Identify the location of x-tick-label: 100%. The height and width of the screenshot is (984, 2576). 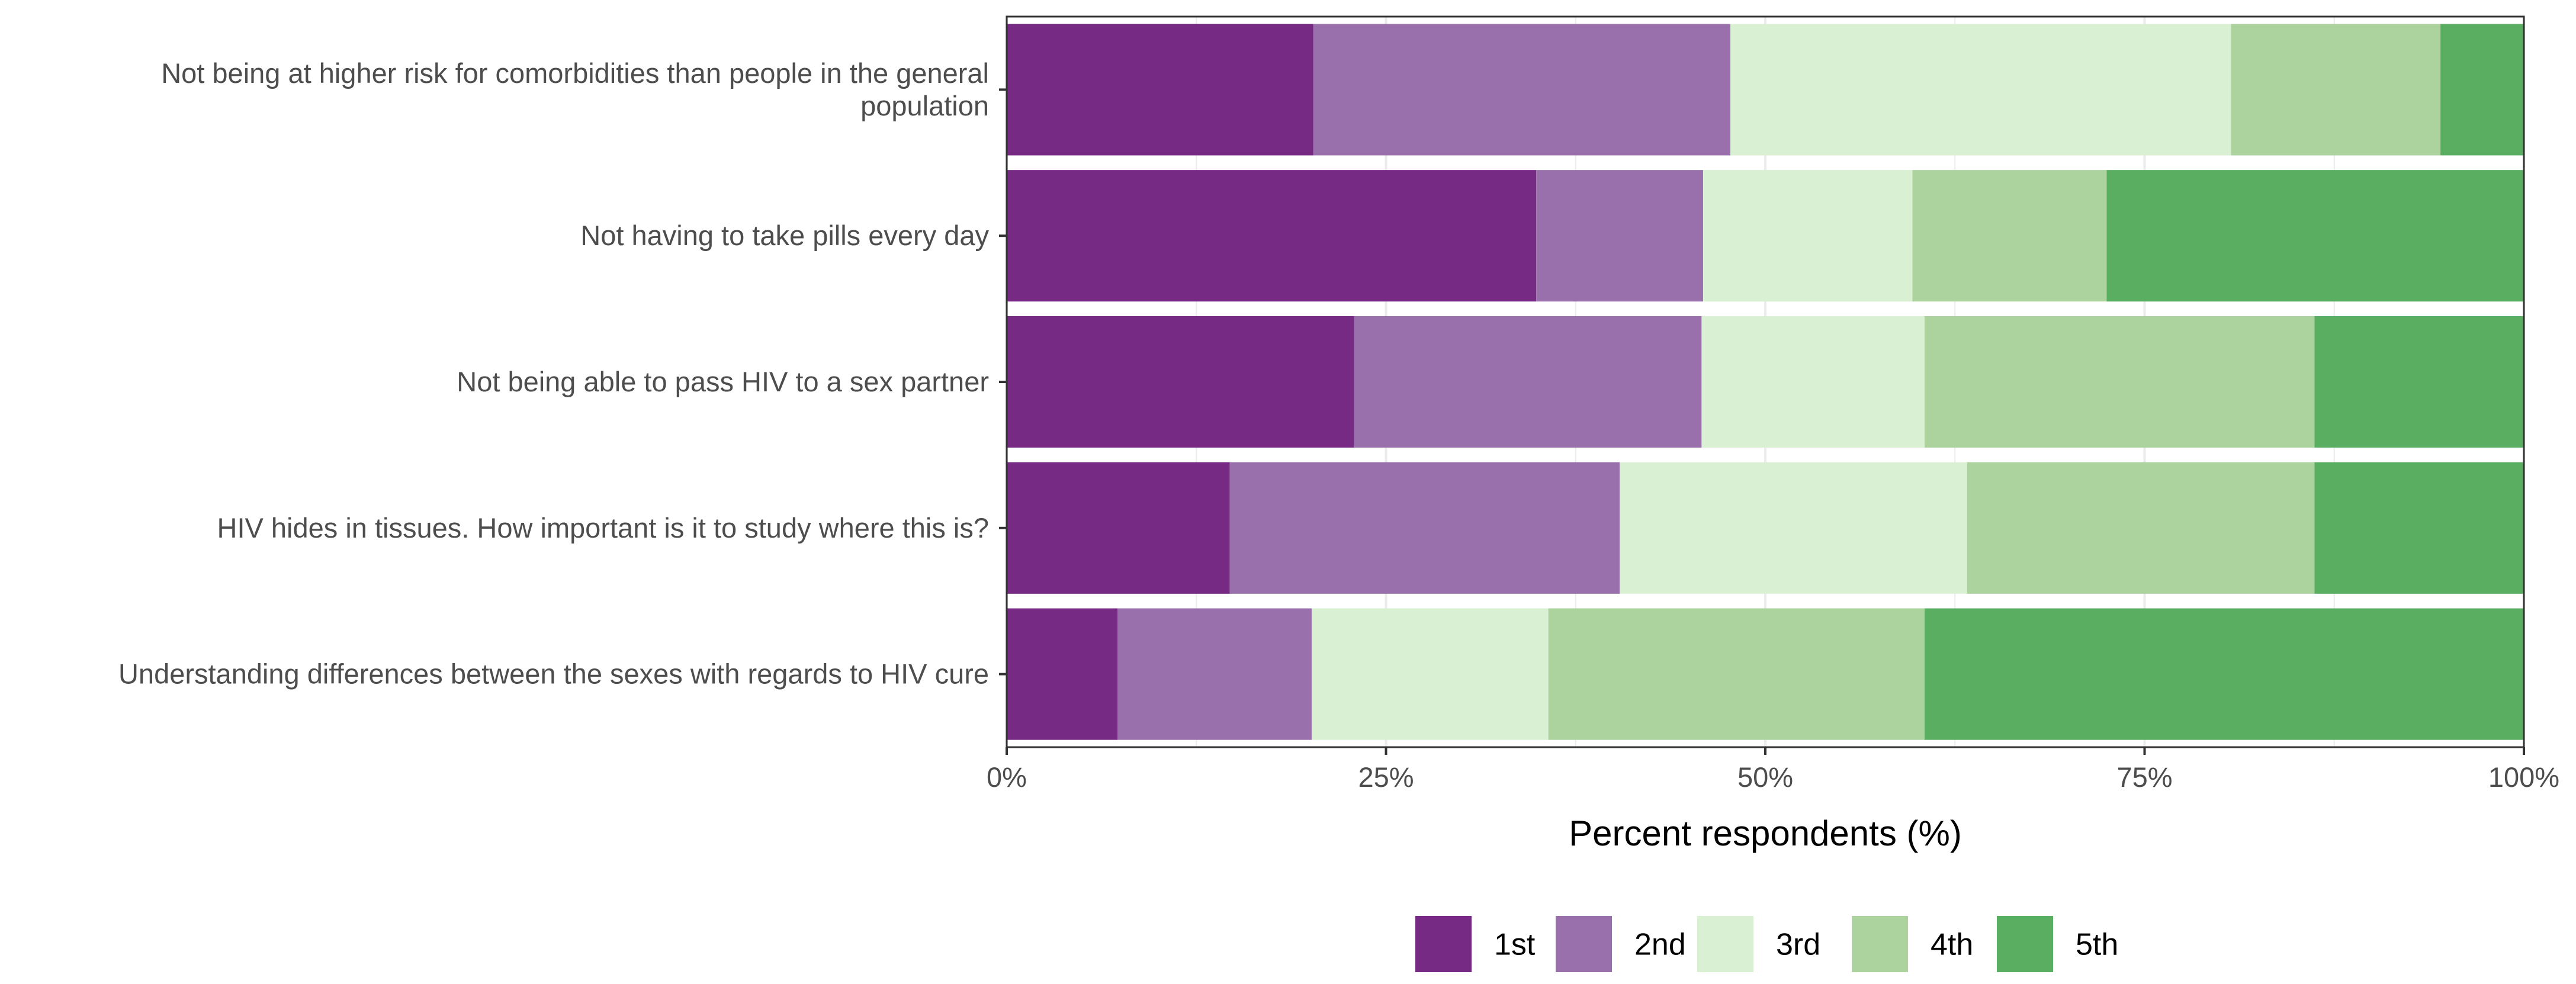
(2523, 777).